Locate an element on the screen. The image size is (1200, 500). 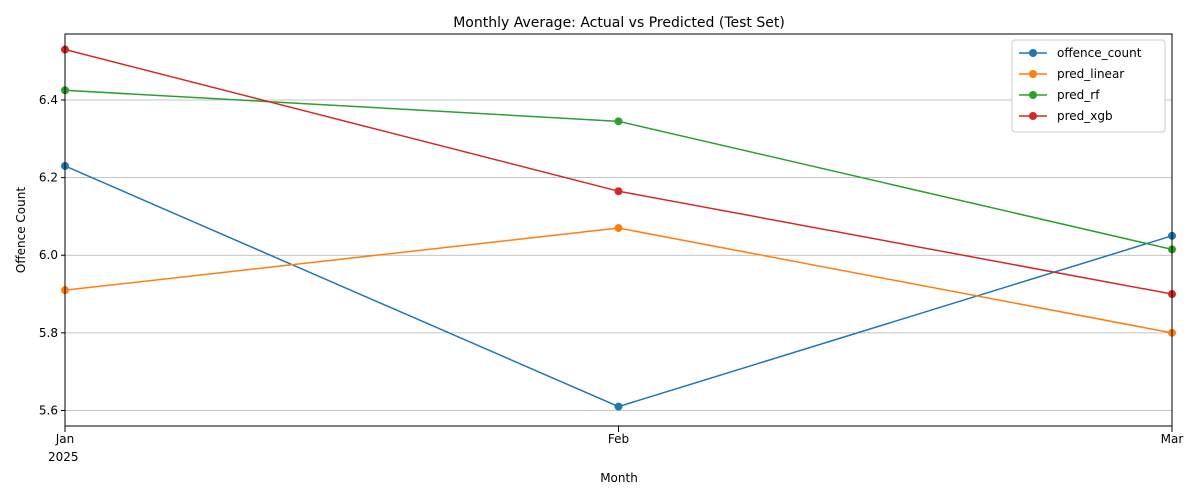
legend-label: pred_xgb is located at coordinates (1085, 116).